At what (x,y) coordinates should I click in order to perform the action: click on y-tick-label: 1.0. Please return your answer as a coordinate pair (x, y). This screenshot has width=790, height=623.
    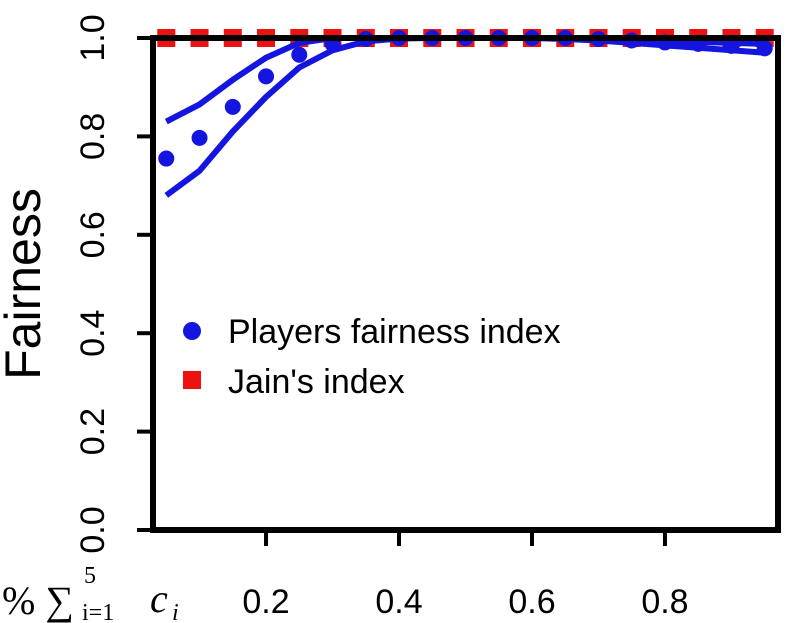
    Looking at the image, I should click on (93, 37).